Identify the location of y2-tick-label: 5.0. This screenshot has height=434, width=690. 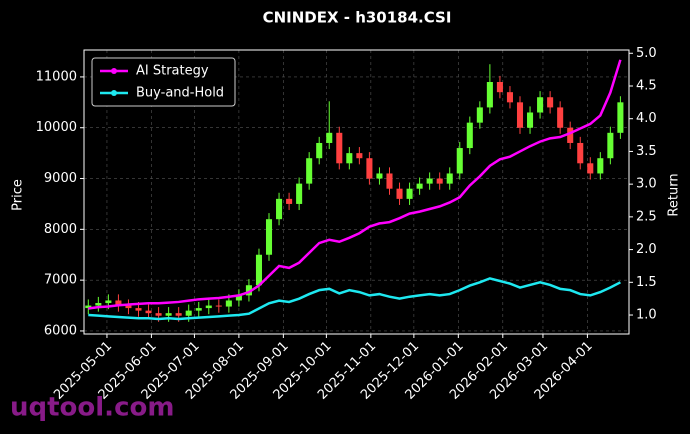
(646, 53).